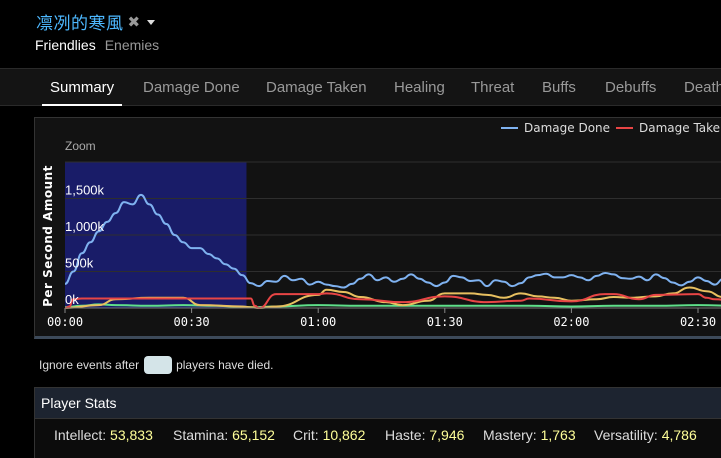  What do you see at coordinates (225, 365) in the screenshot?
I see `ignore-suffix-text: players have died.` at bounding box center [225, 365].